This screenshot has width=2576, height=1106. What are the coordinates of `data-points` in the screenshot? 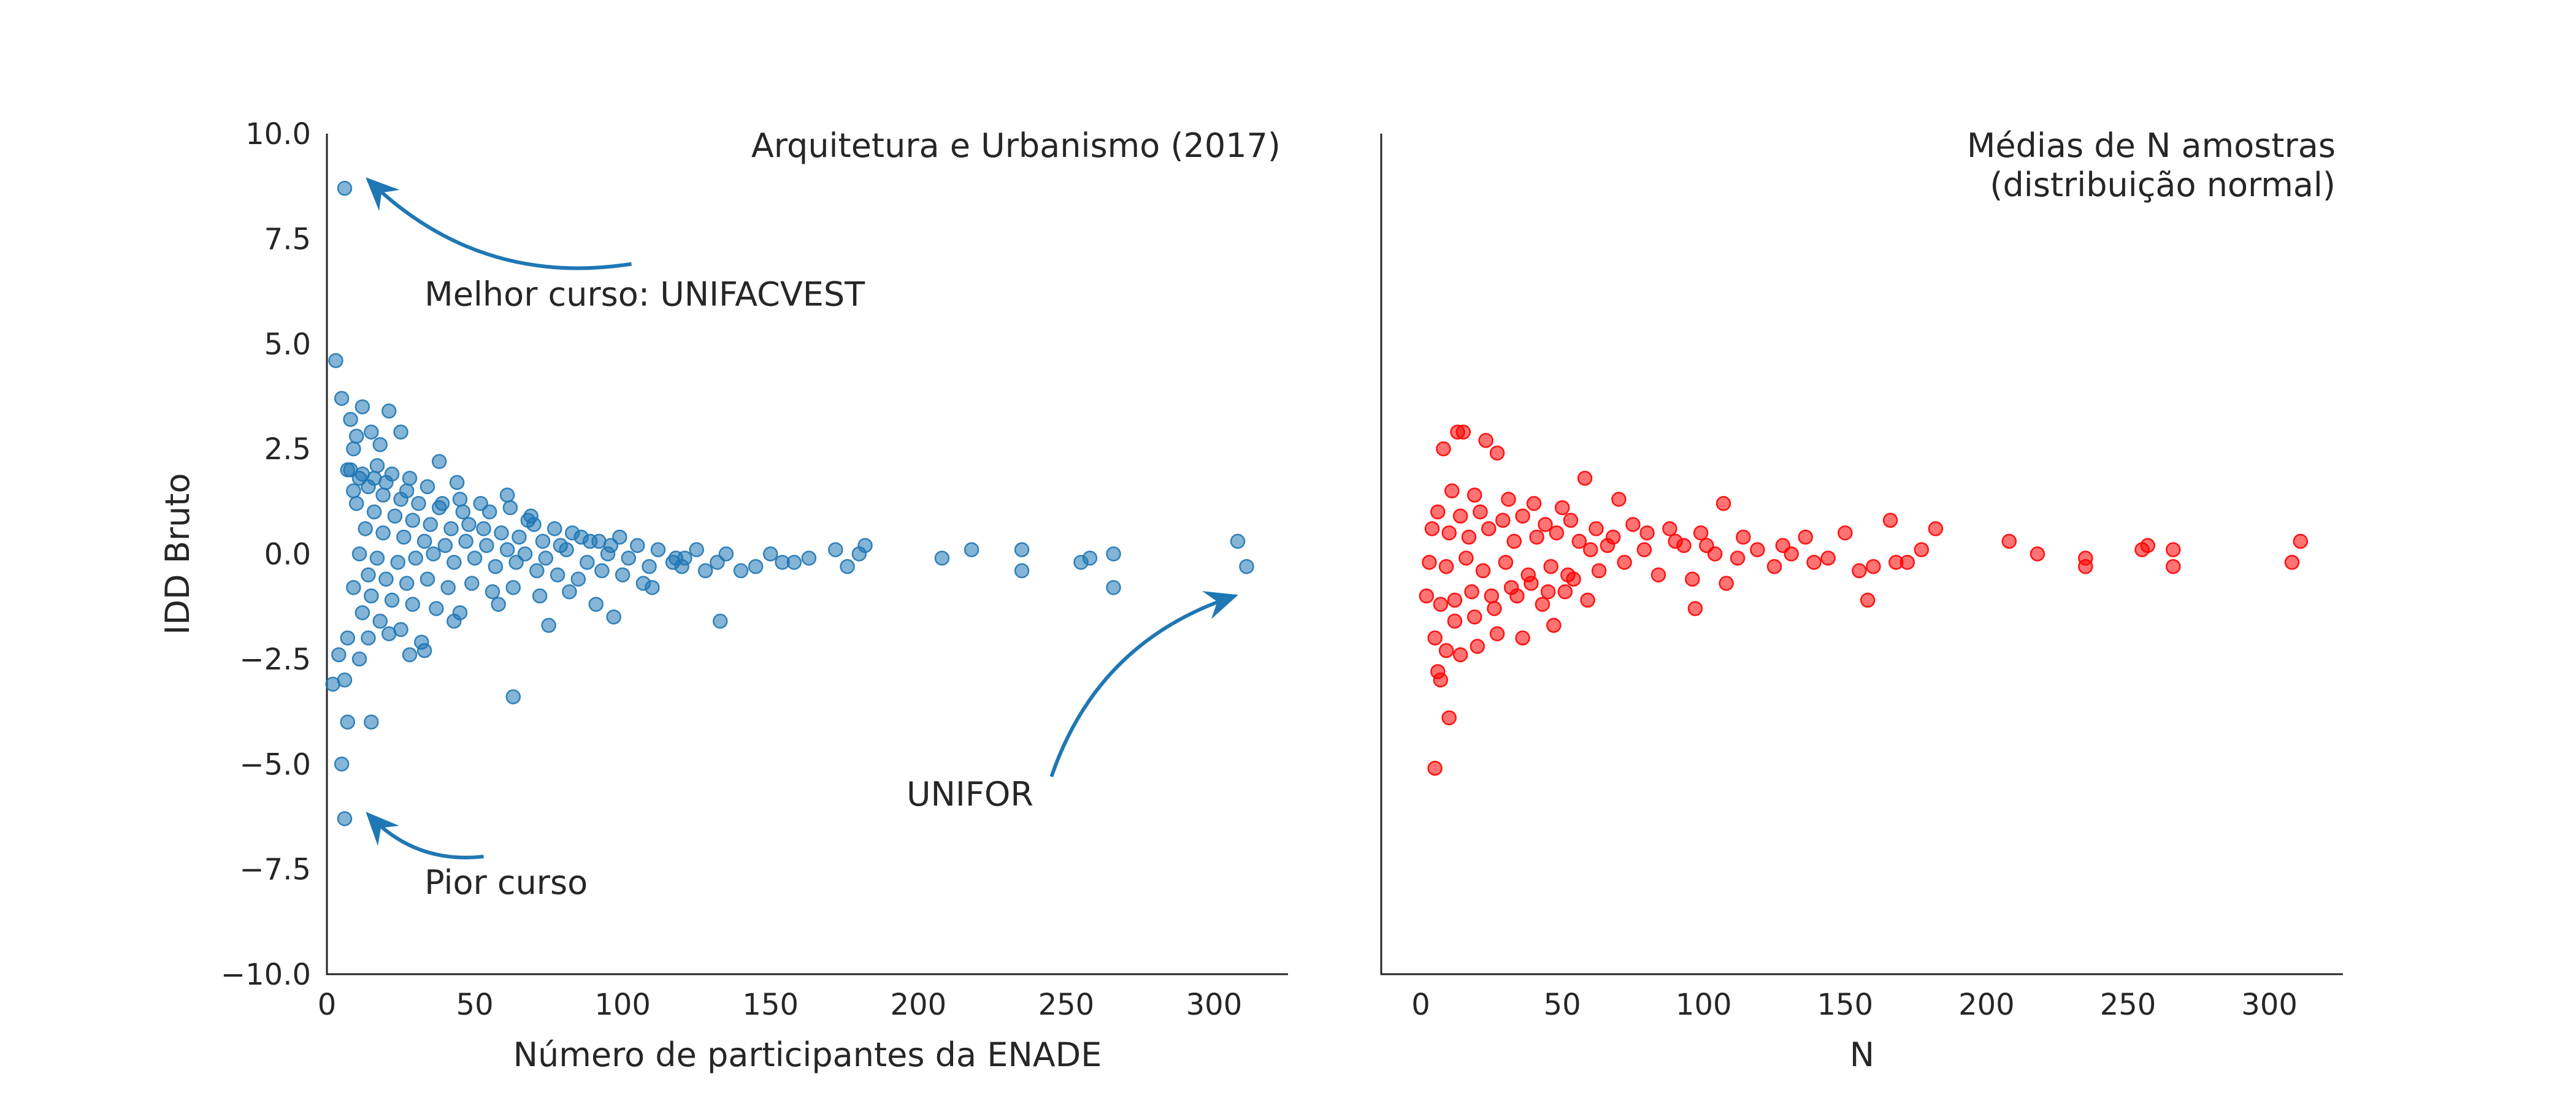 It's located at (1864, 600).